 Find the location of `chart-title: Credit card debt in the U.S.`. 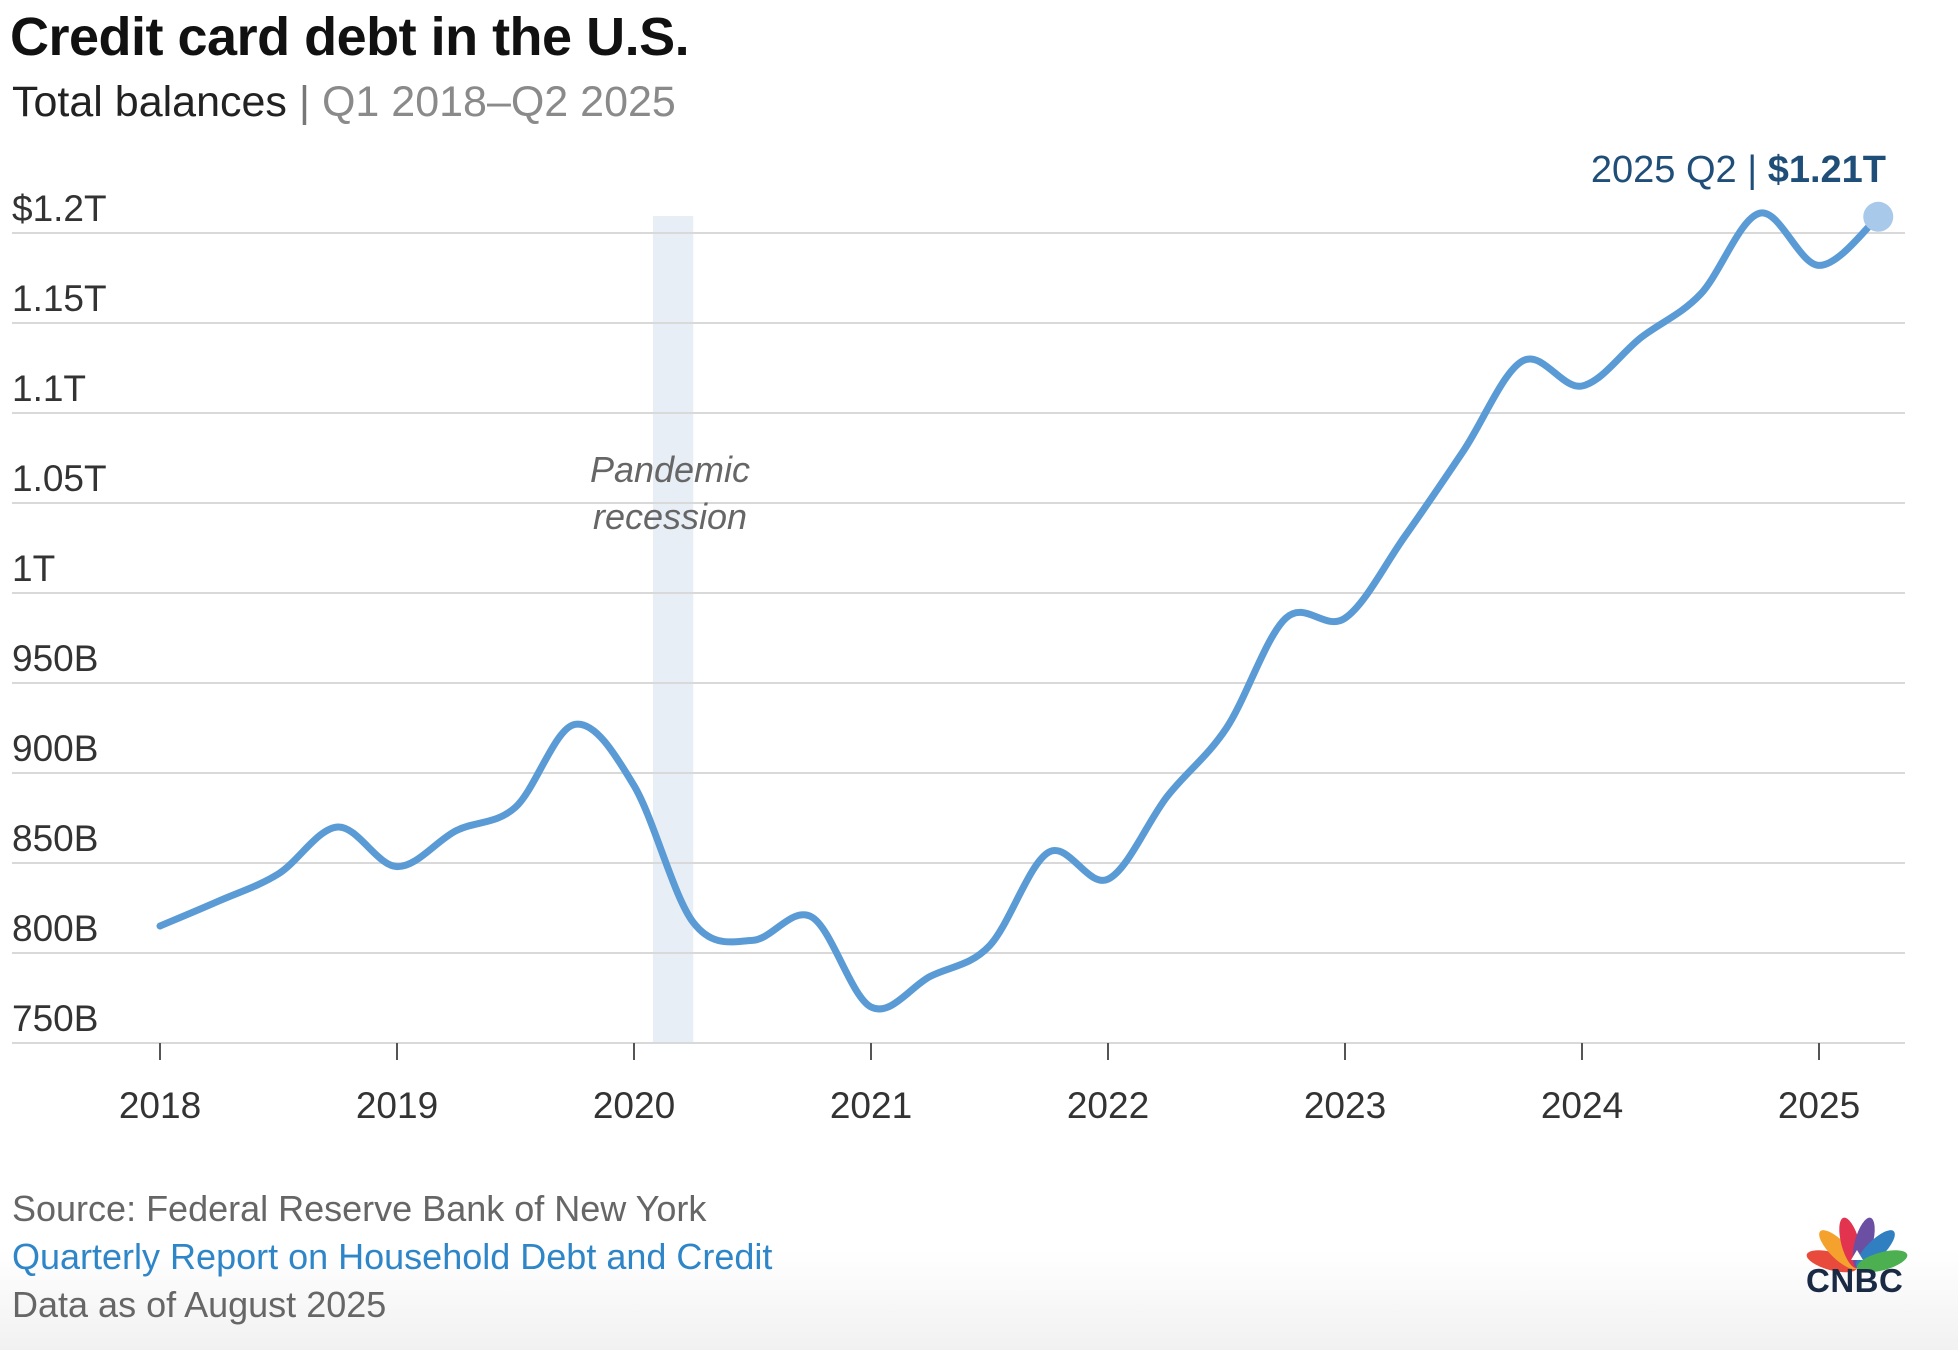

chart-title: Credit card debt in the U.S. is located at coordinates (350, 37).